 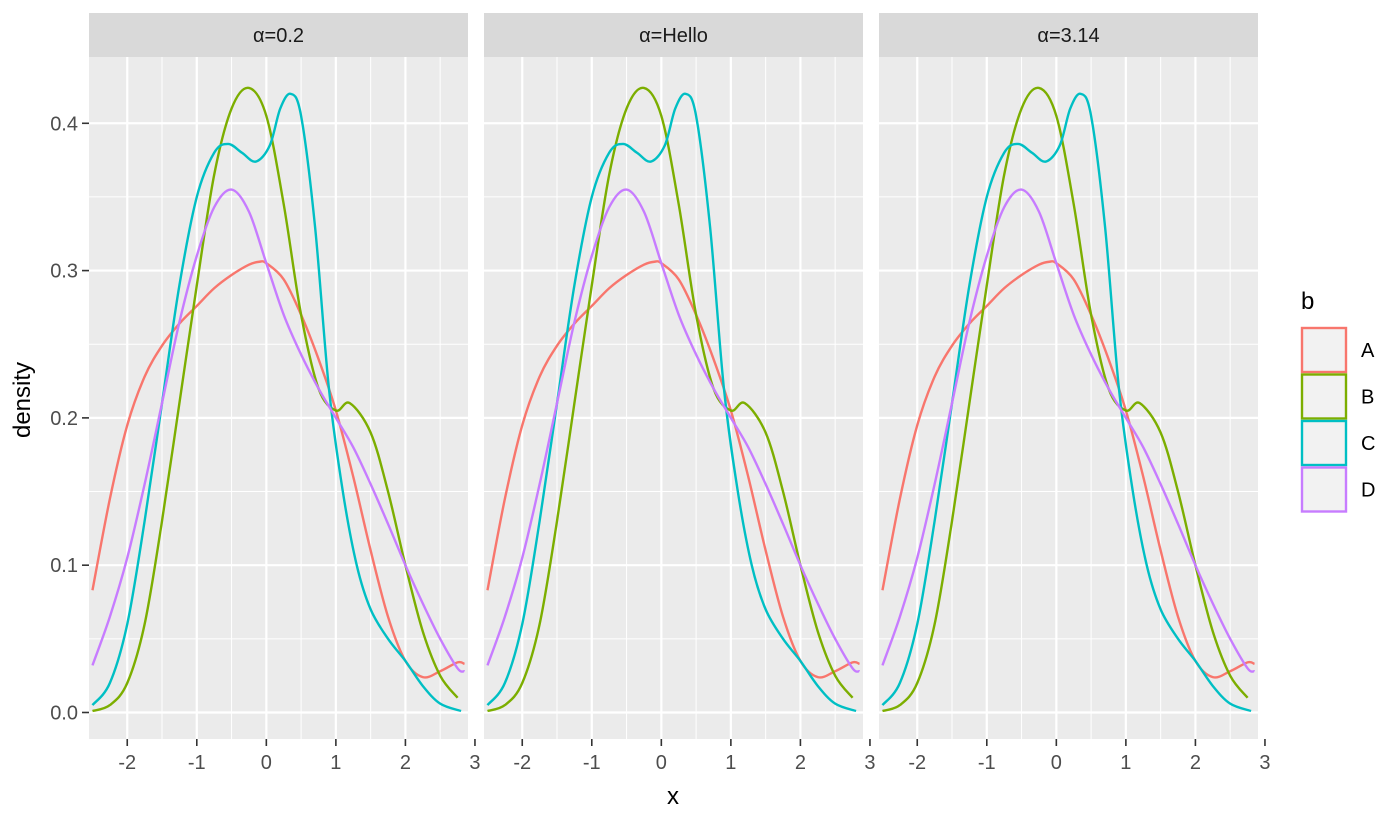 What do you see at coordinates (64, 124) in the screenshot?
I see `y-tick-label: 0.4` at bounding box center [64, 124].